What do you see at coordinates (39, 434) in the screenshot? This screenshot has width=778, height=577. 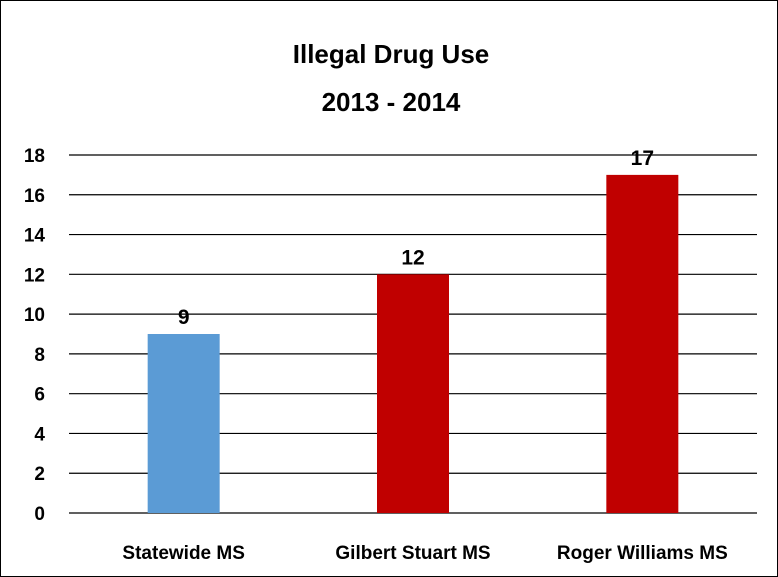 I see `y-tick-label: 4` at bounding box center [39, 434].